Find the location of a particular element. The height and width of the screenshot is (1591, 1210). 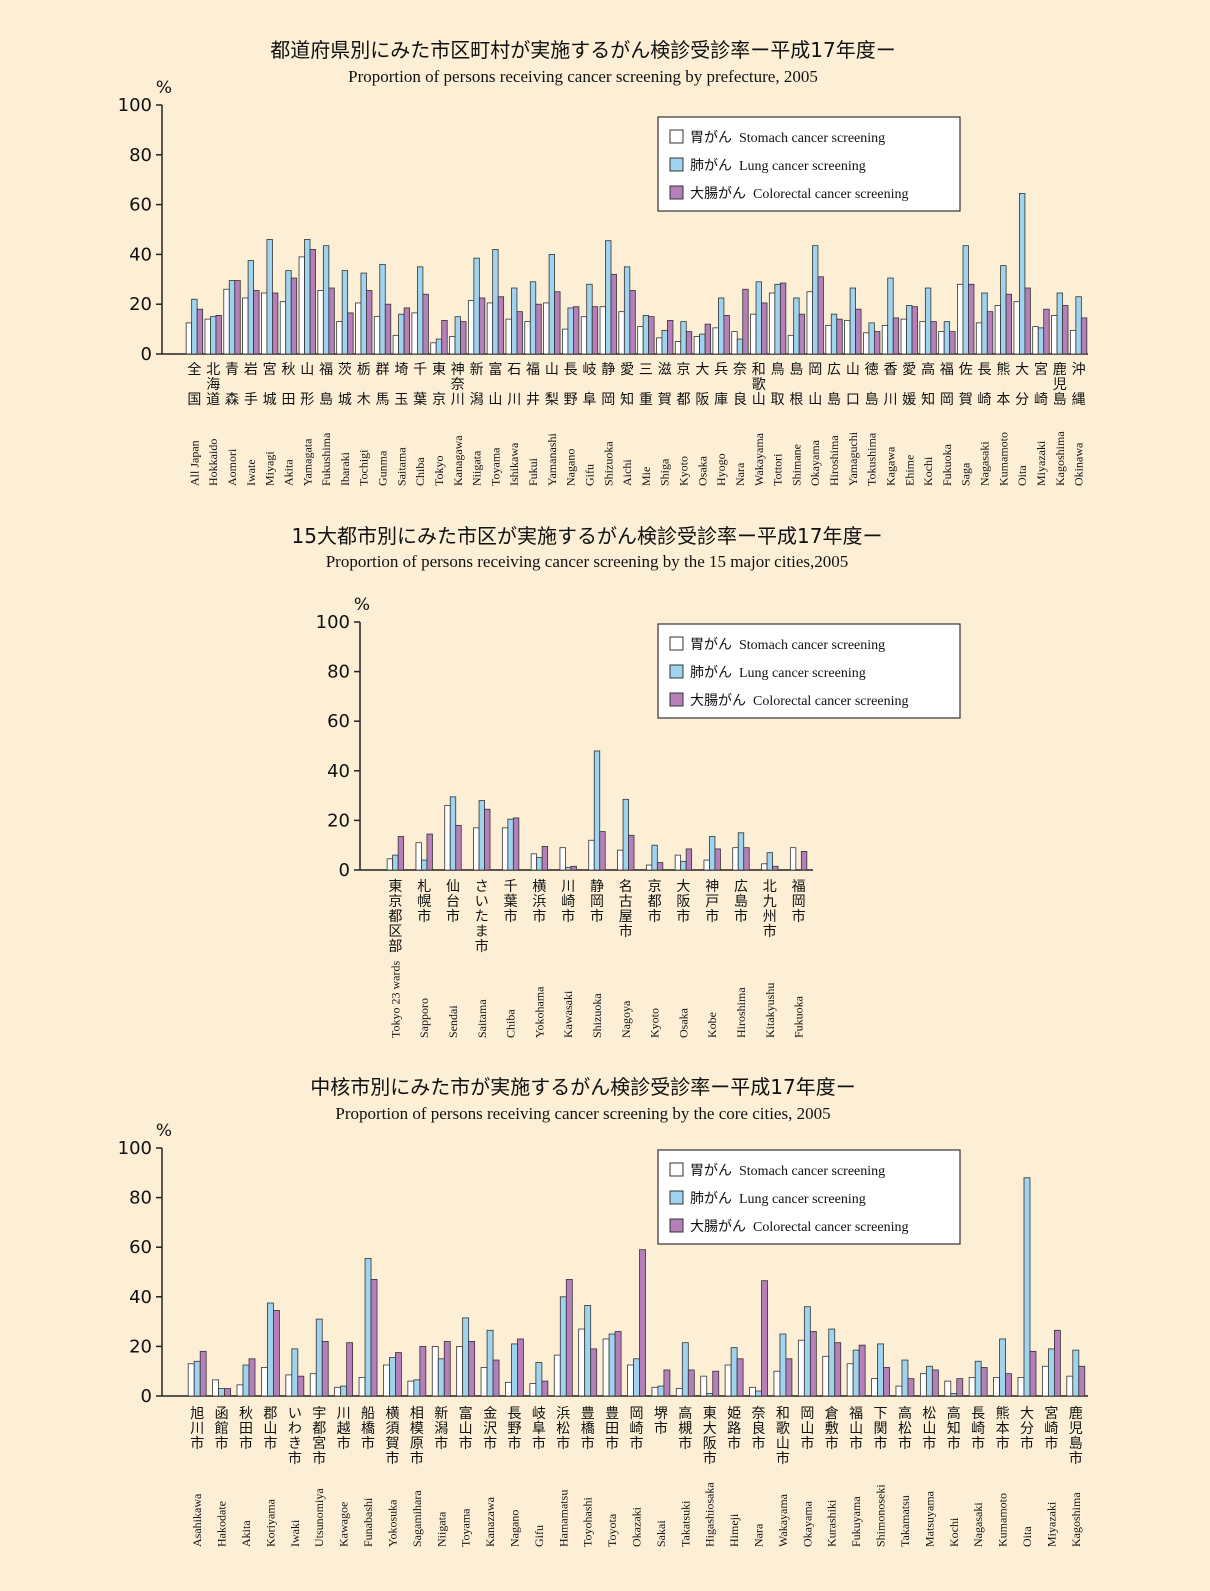

x-tick-label-ja: 神戸市 is located at coordinates (712, 902).